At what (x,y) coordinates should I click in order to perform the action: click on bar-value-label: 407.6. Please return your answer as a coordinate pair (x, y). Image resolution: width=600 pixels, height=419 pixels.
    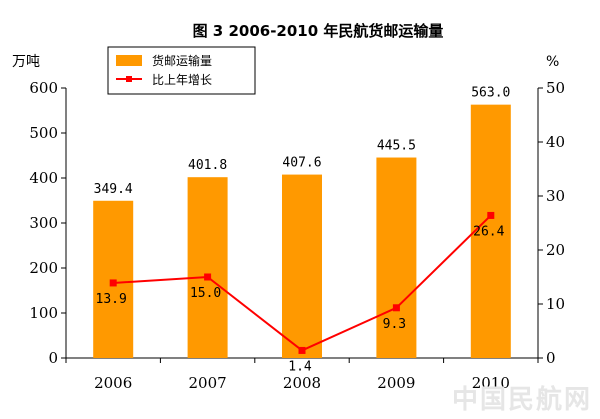
    Looking at the image, I should click on (301, 163).